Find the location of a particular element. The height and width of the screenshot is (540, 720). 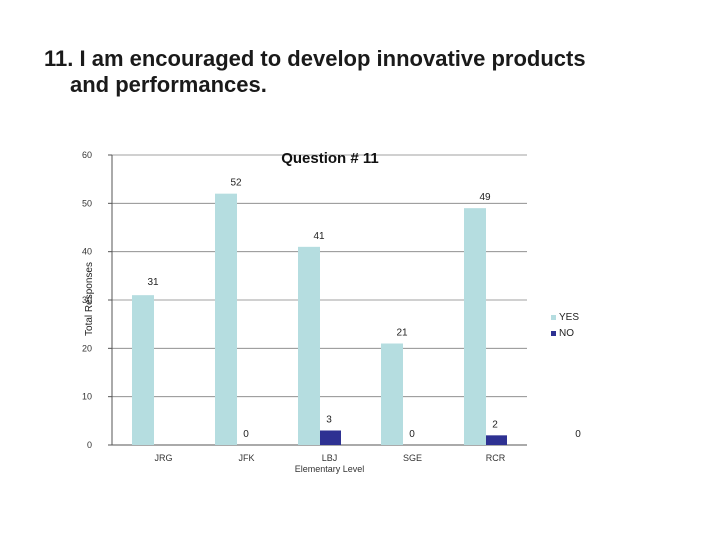

y-tick-label: 30 is located at coordinates (87, 300).